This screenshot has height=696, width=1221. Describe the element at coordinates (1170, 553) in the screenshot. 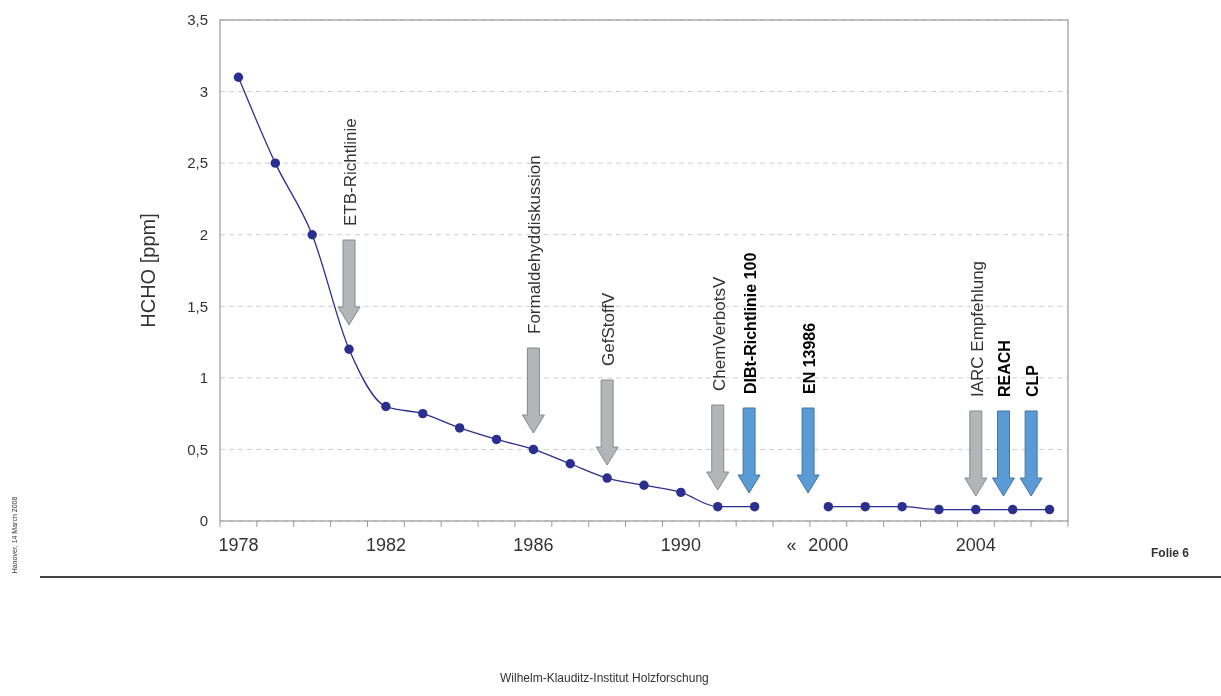

I see `text: Folie 6` at that location.